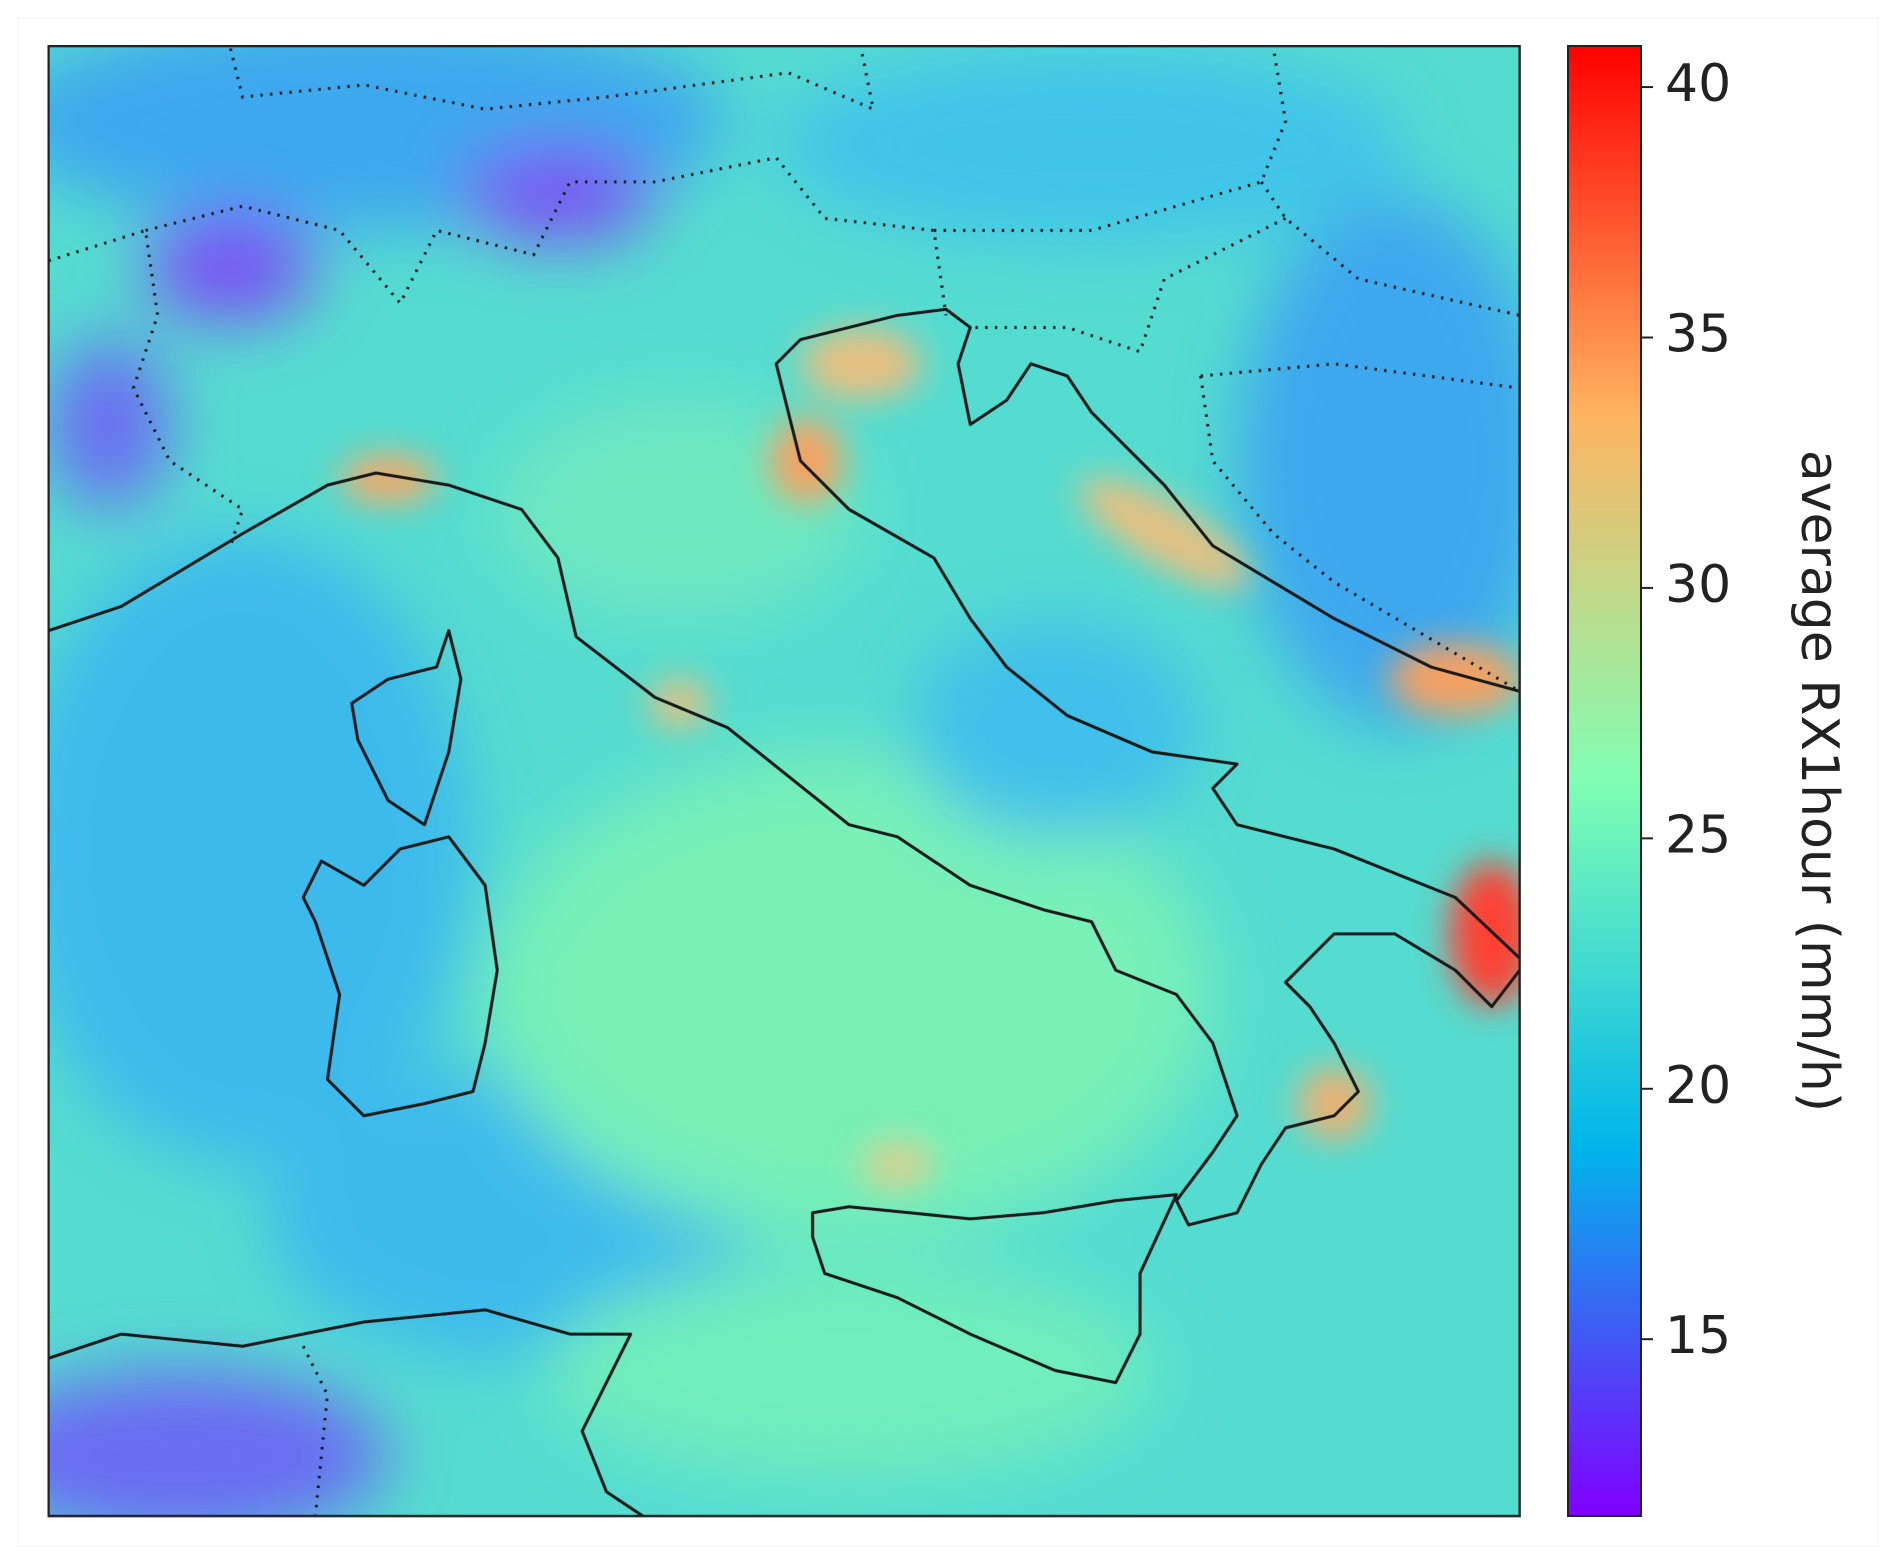 This screenshot has height=1565, width=1892. Describe the element at coordinates (1698, 835) in the screenshot. I see `colorbar-tick-label: 25` at that location.